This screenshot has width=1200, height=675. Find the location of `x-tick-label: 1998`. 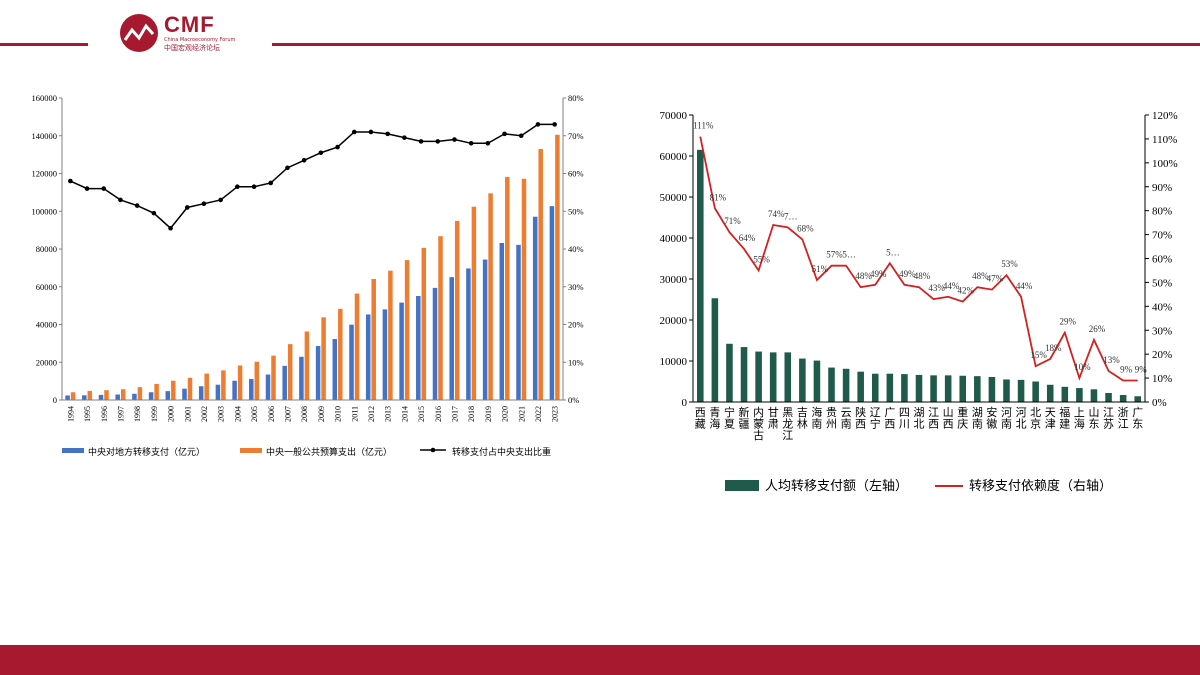

x-tick-label: 1998 is located at coordinates (137, 414).